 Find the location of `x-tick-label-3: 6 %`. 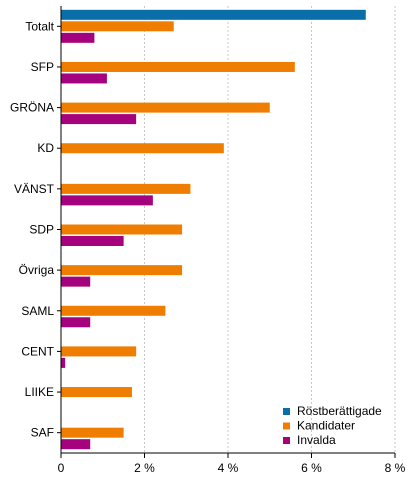

x-tick-label-3: 6 % is located at coordinates (311, 468).